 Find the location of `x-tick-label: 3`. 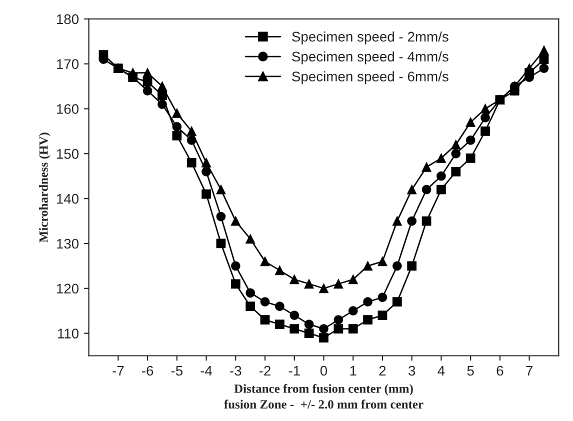

x-tick-label: 3 is located at coordinates (412, 371).